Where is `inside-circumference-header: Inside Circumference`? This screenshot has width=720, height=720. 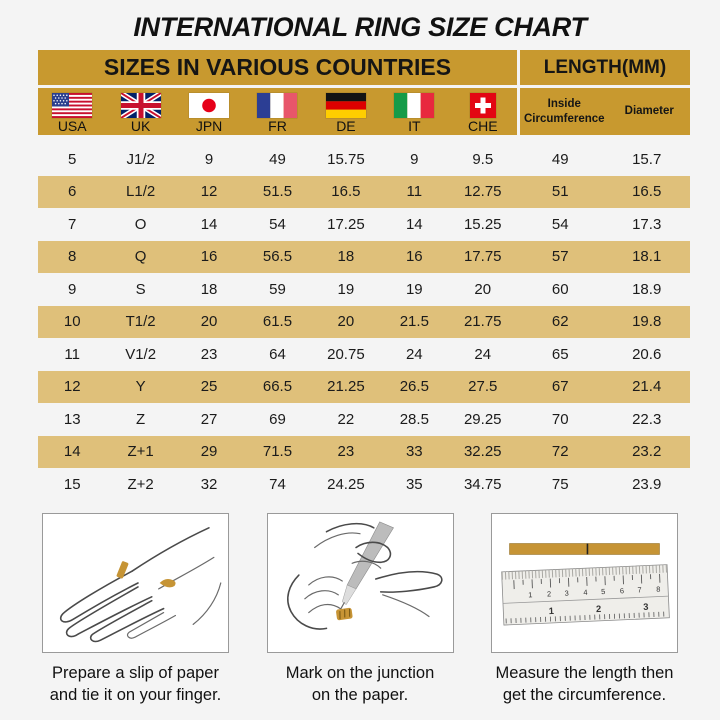 inside-circumference-header: Inside Circumference is located at coordinates (564, 111).